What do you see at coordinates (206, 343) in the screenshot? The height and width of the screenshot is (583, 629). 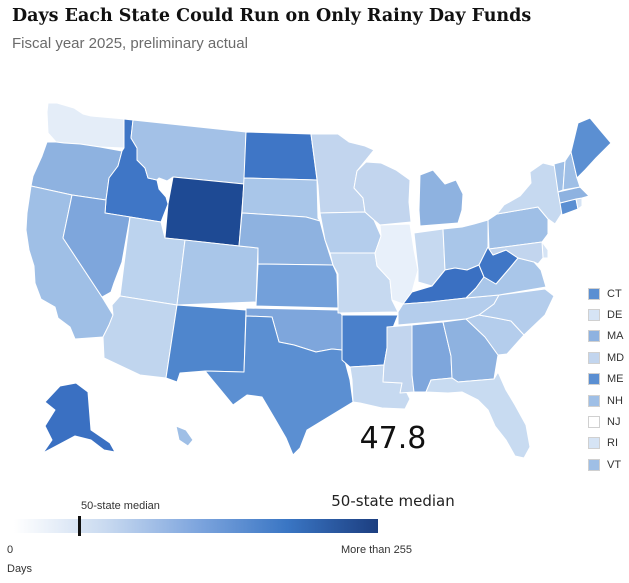 I see `state-NM` at bounding box center [206, 343].